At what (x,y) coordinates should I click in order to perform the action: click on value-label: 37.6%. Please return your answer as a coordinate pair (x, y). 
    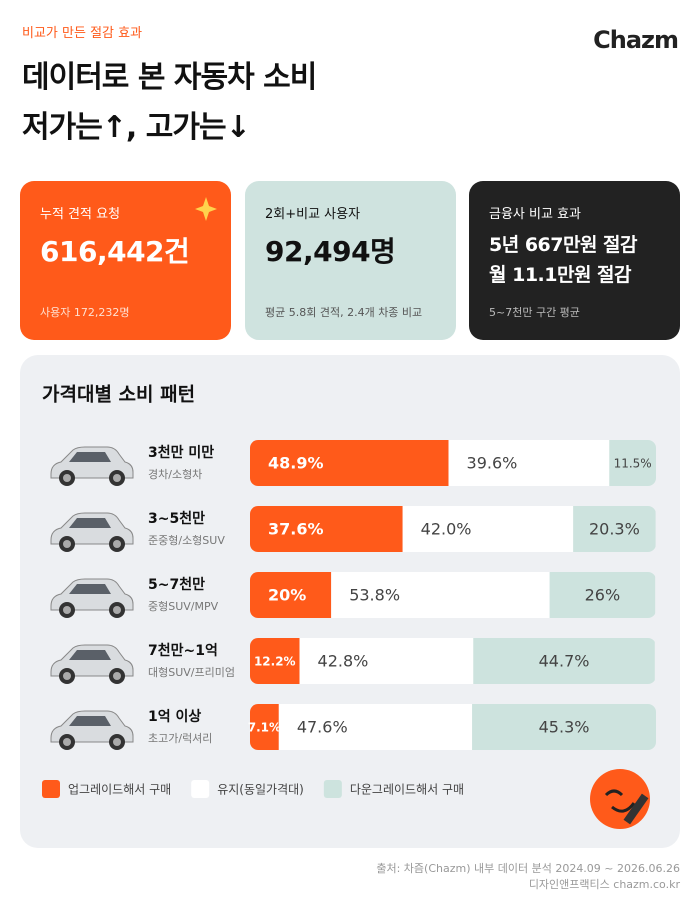
    Looking at the image, I should click on (296, 529).